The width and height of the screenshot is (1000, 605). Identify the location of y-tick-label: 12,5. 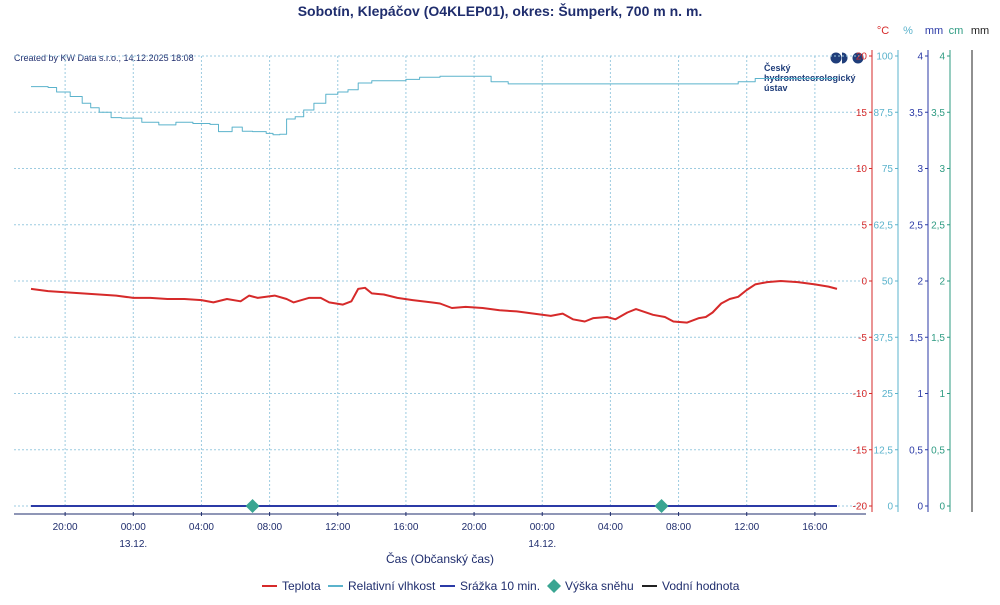
(884, 450).